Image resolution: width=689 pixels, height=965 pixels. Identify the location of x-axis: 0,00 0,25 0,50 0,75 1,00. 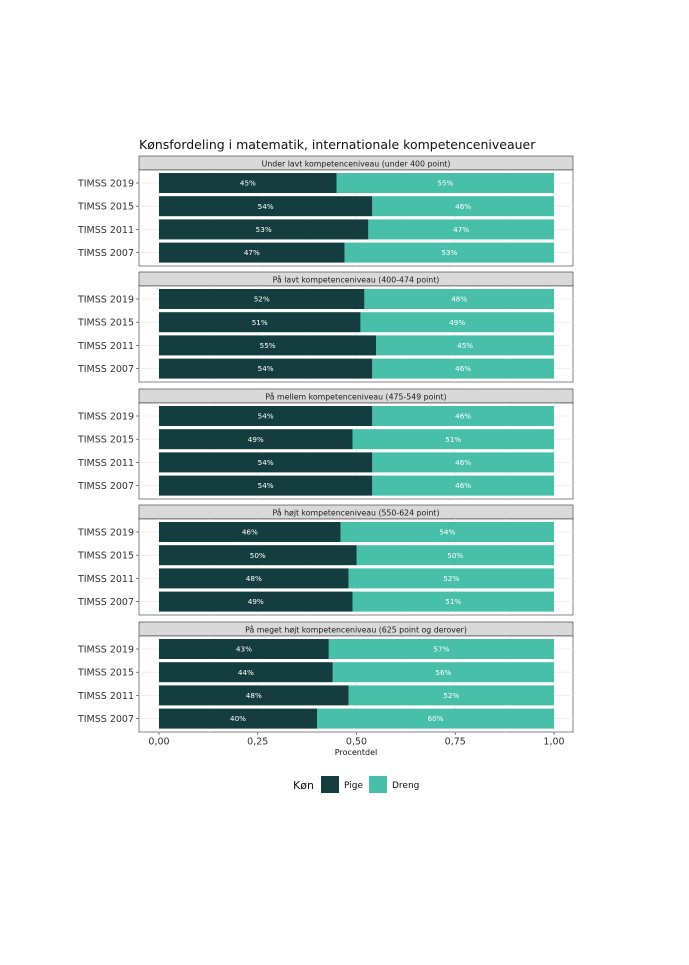
(356, 740).